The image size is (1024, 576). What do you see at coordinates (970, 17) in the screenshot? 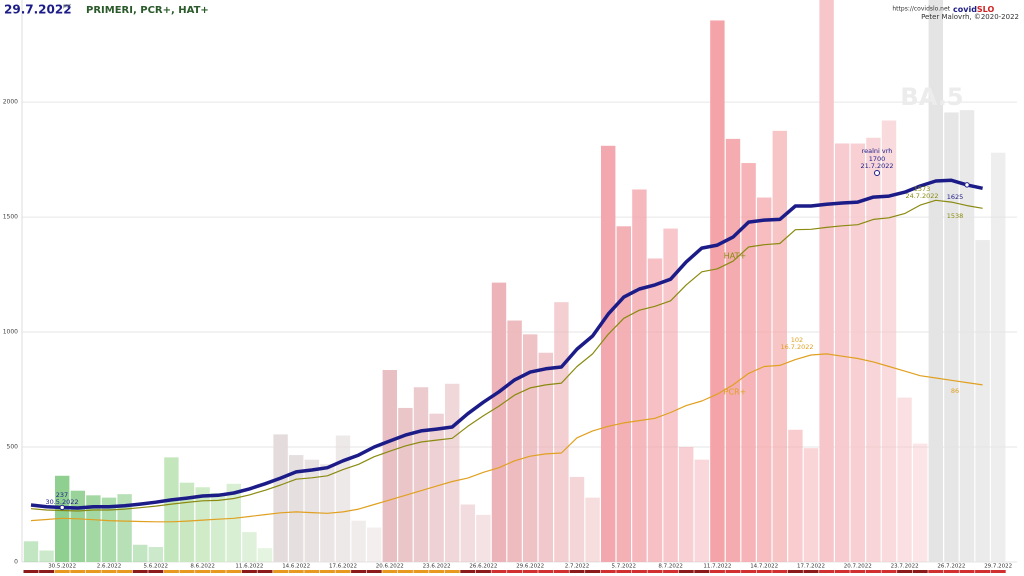
I see `author: Peter Malovrh, ©2020-2022` at bounding box center [970, 17].